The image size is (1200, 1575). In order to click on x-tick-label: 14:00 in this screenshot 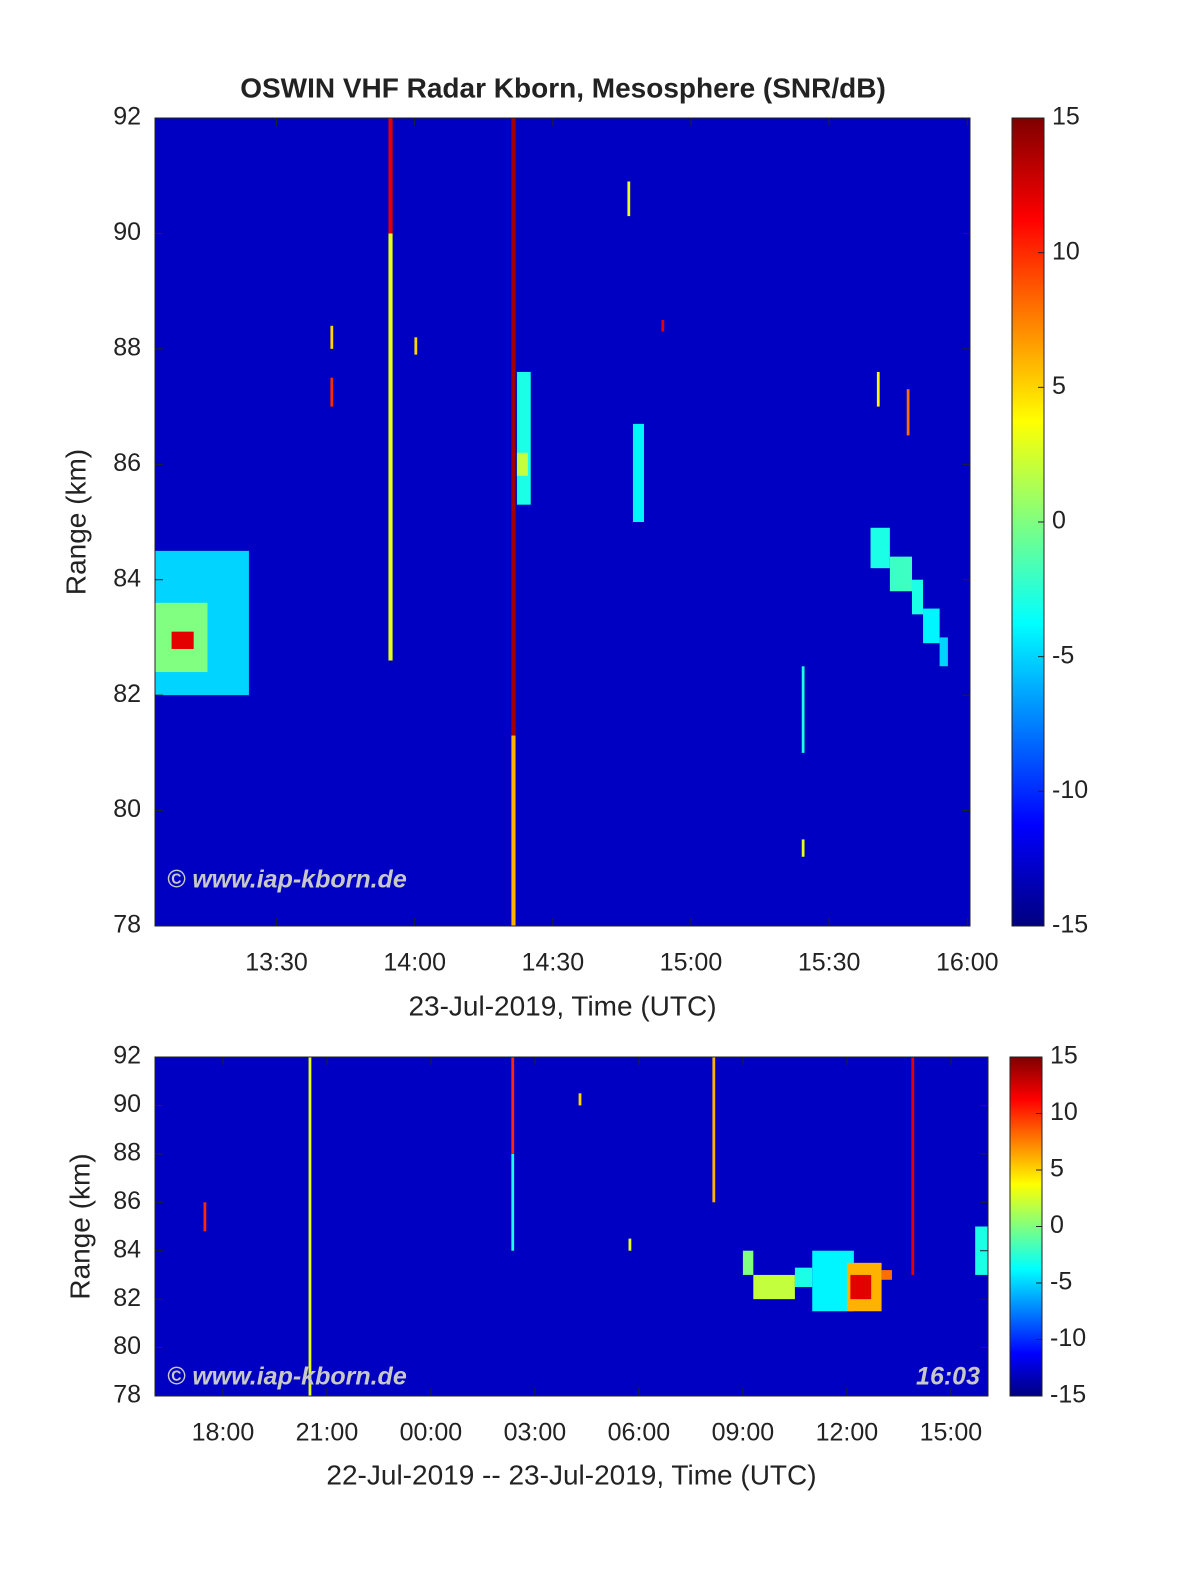, I will do `click(414, 963)`.